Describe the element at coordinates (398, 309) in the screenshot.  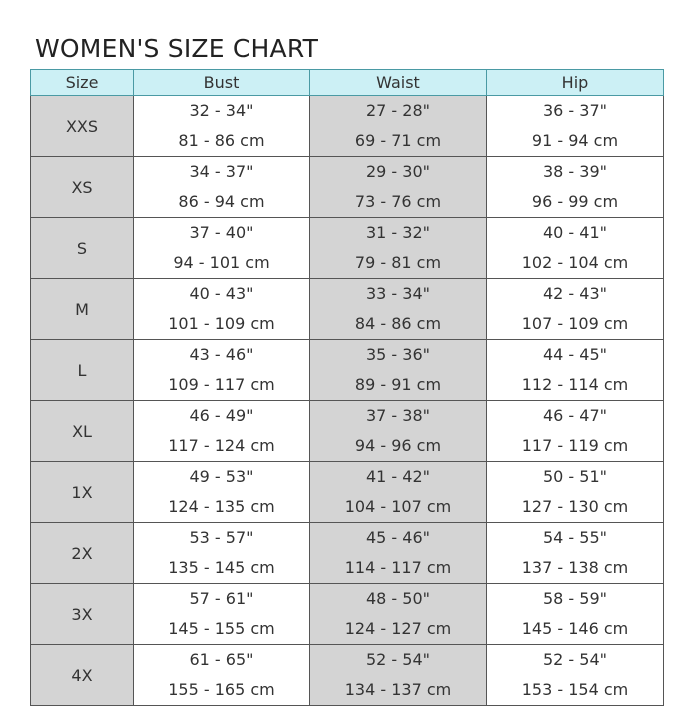
I see `waist-cell: 33 - 34" 84 - 86 cm` at that location.